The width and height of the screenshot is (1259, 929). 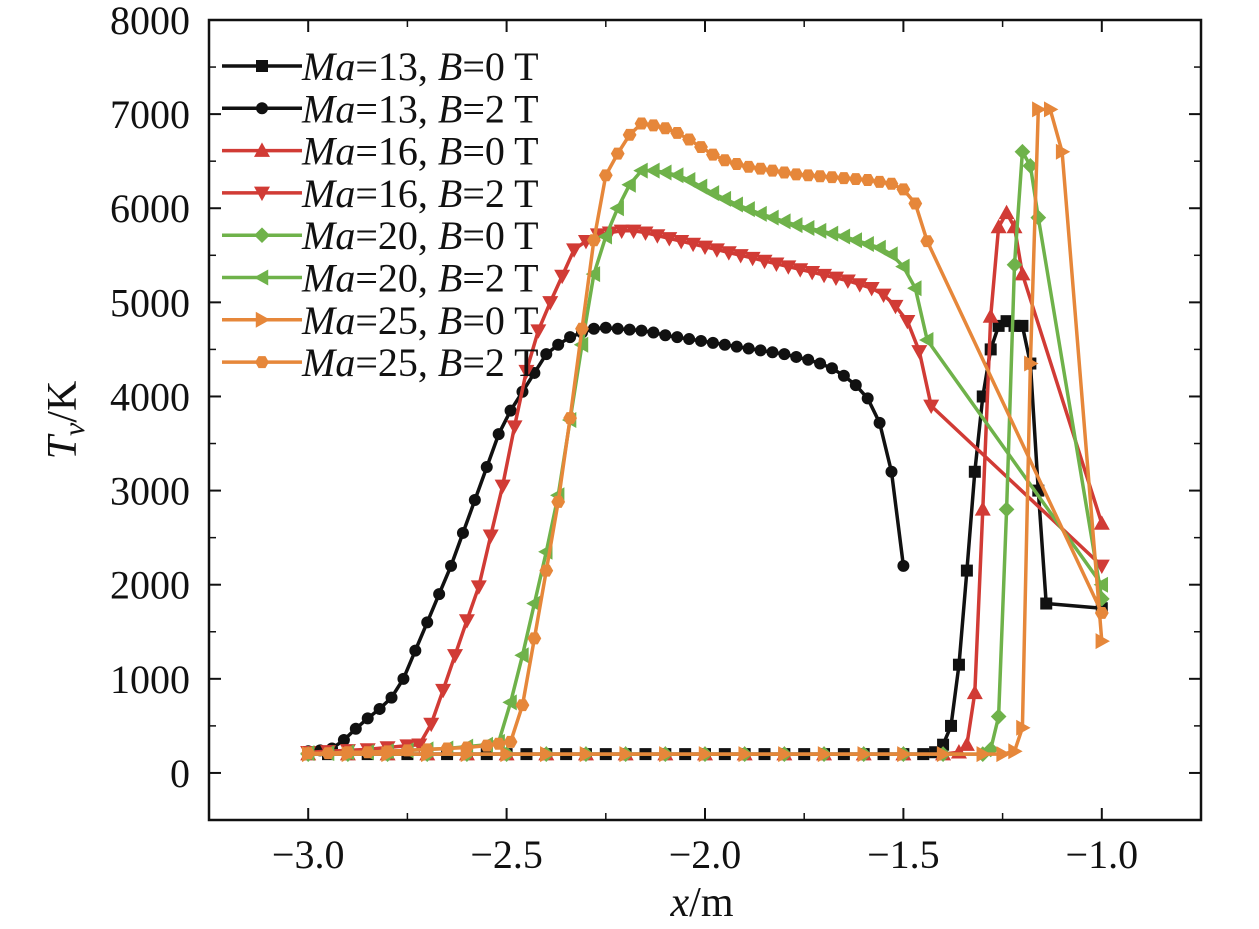 What do you see at coordinates (380, 235) in the screenshot?
I see `legend-entry: Ma=20, B=0 T` at bounding box center [380, 235].